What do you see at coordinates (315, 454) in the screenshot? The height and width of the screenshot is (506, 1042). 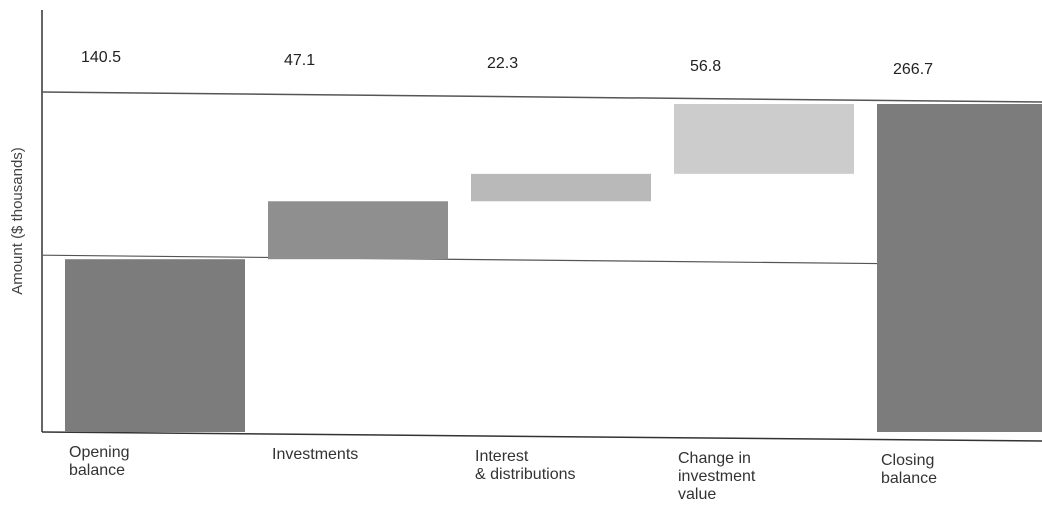 I see `category-label: Investments` at bounding box center [315, 454].